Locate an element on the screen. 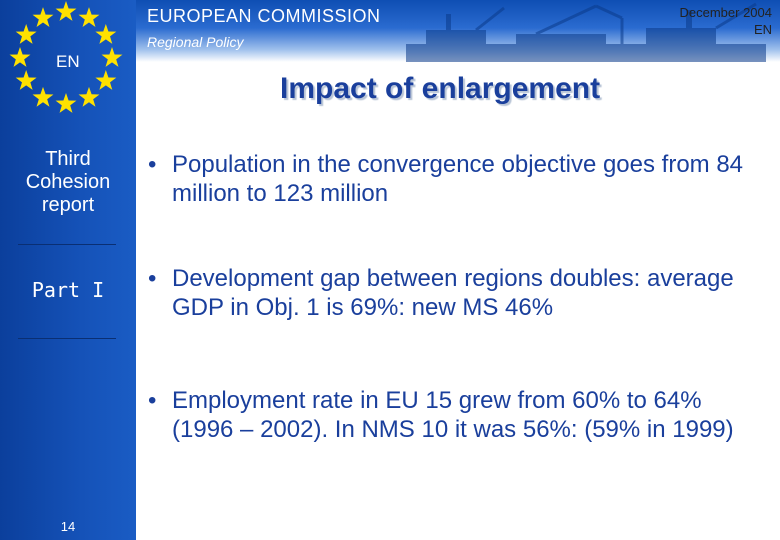  eu-flag-stars-icon is located at coordinates (66, 57).